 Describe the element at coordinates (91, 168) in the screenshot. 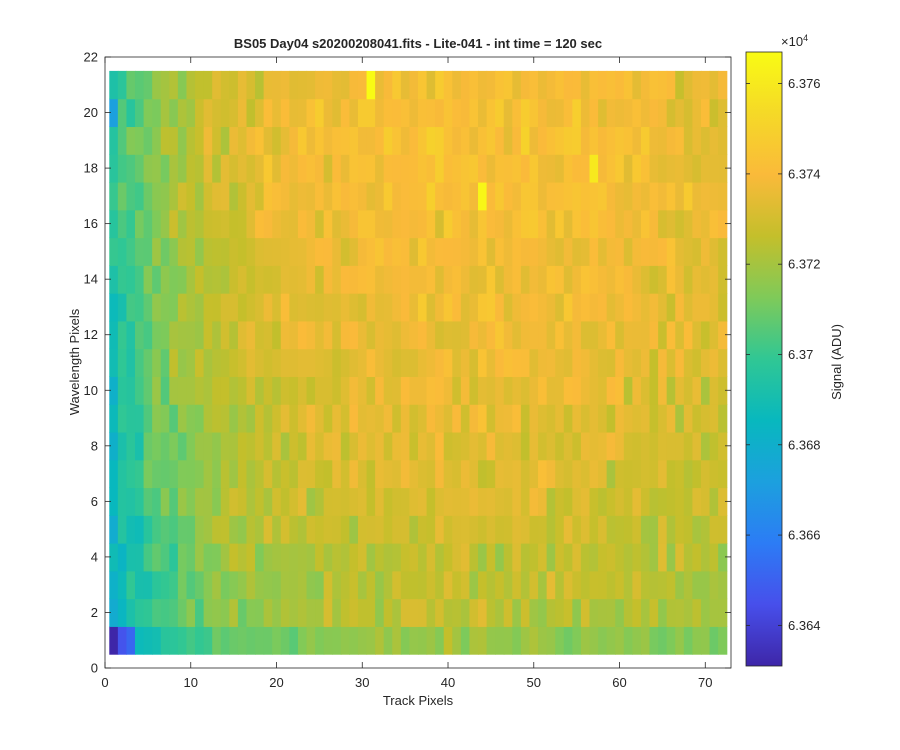

I see `y-tick-label: 18` at that location.